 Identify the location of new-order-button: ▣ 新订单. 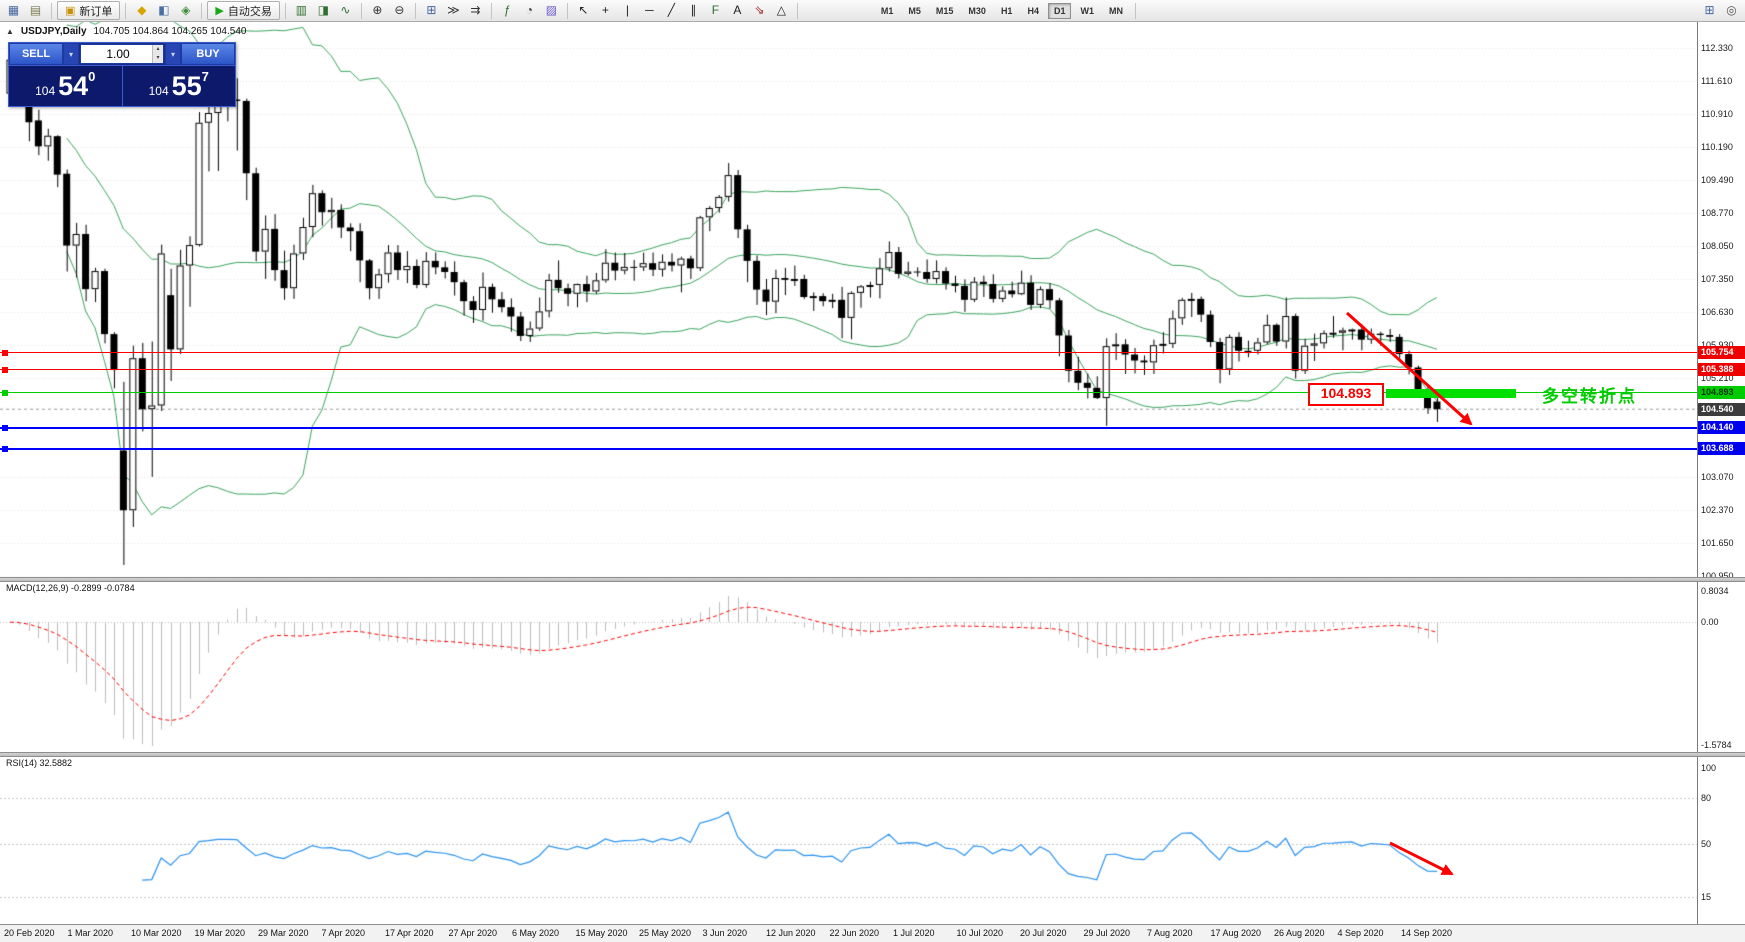
(89, 10).